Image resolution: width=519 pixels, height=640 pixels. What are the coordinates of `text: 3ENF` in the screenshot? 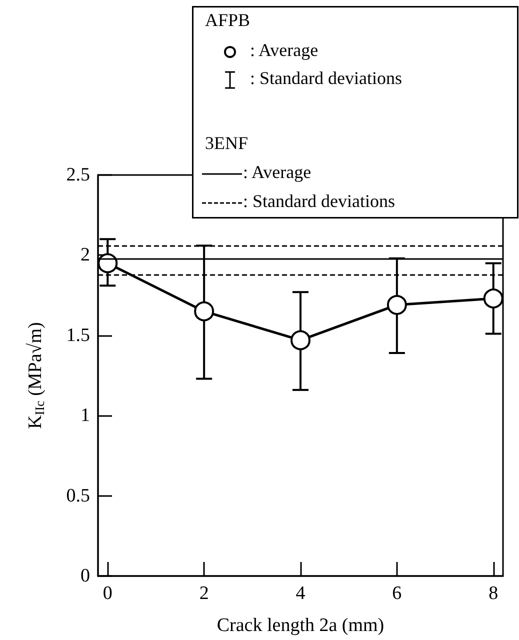 It's located at (226, 143).